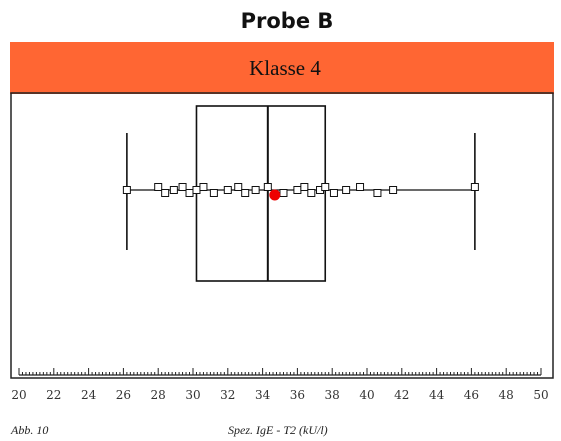  I want to click on x-tick-label: 24, so click(89, 395).